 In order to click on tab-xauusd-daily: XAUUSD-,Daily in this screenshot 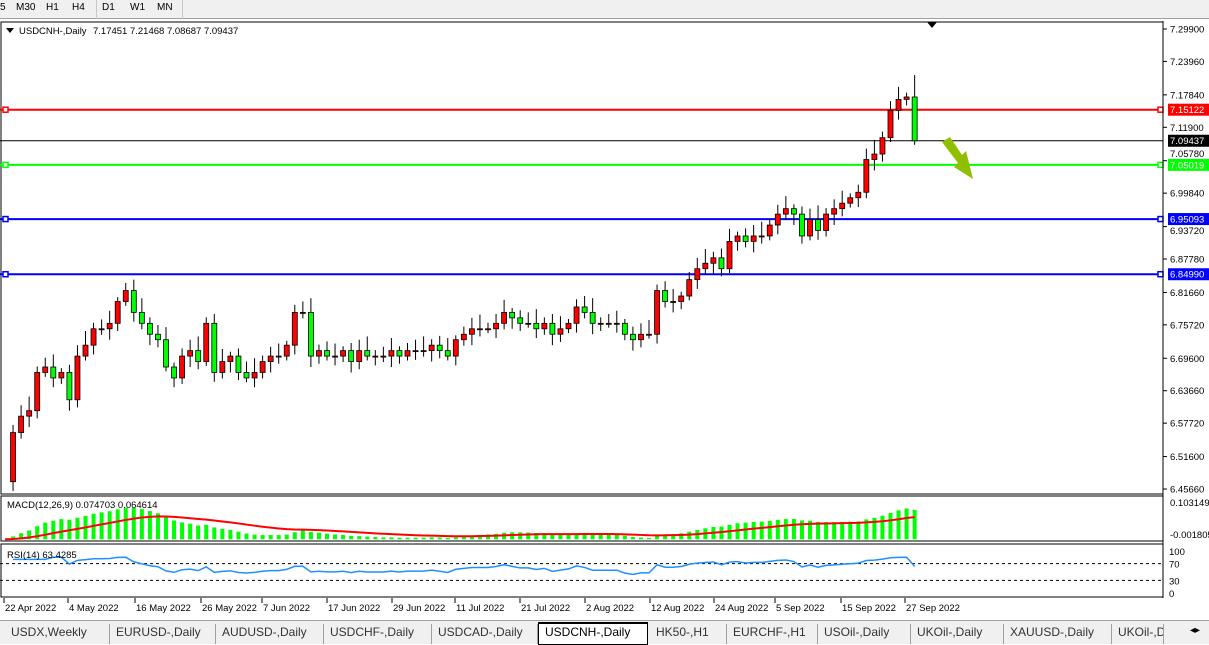, I will do `click(1058, 634)`.